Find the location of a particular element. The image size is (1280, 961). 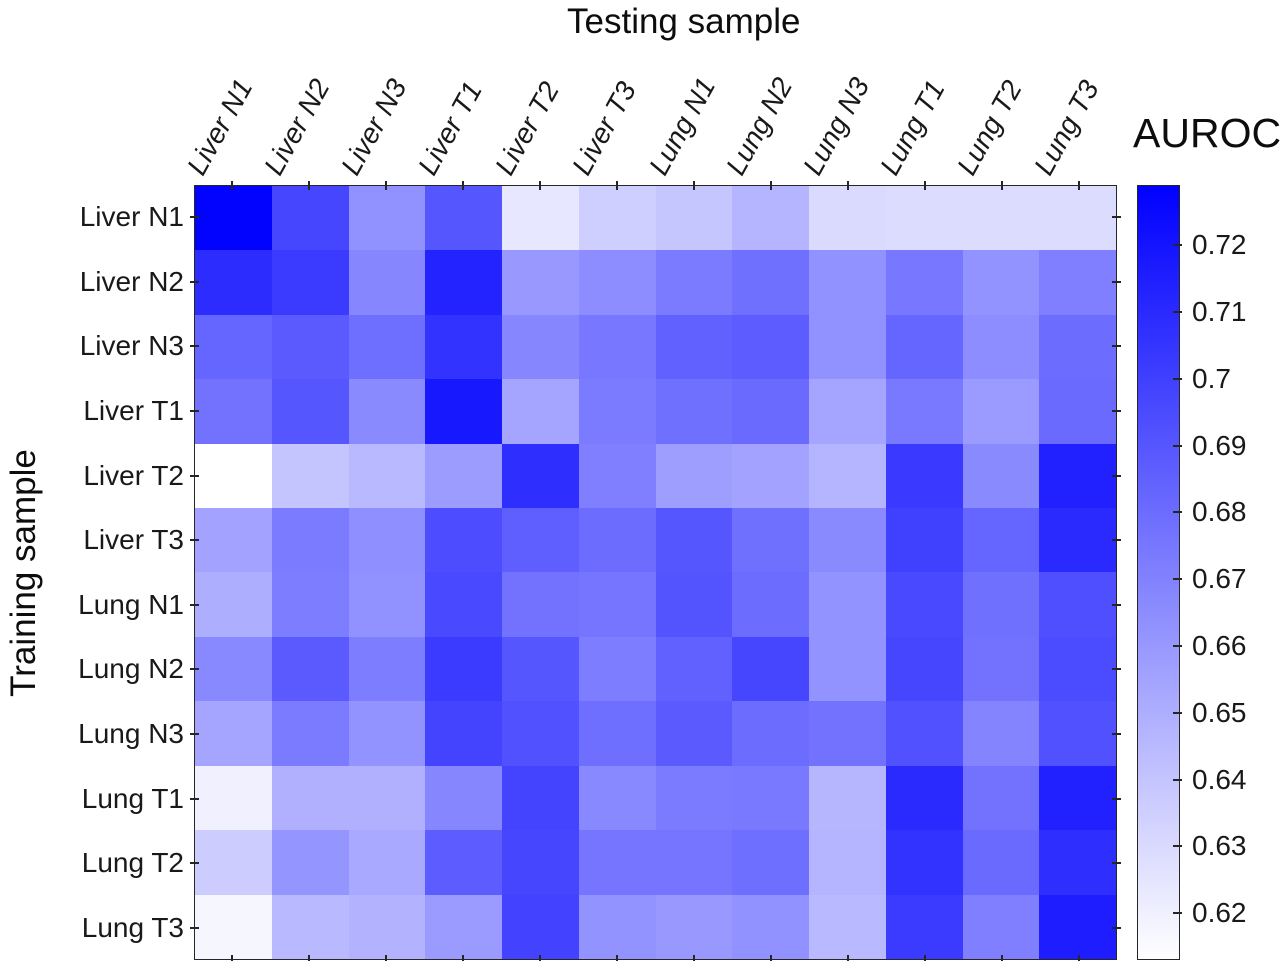

colorbar-tick-label: 0.63 is located at coordinates (1219, 846).